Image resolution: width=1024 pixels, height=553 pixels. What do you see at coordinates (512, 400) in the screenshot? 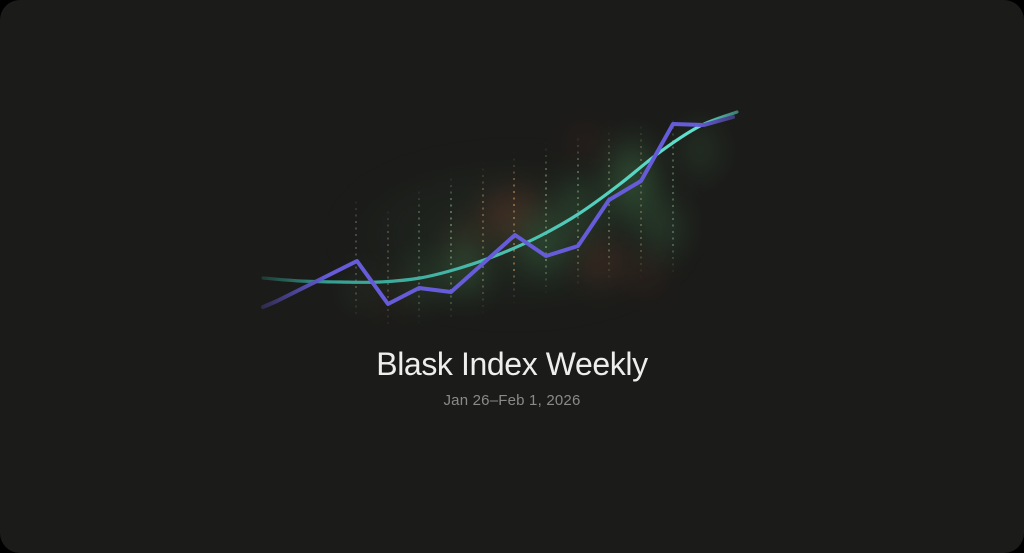
I see `page-subtitle: Jan 26–Feb 1, 2026` at bounding box center [512, 400].